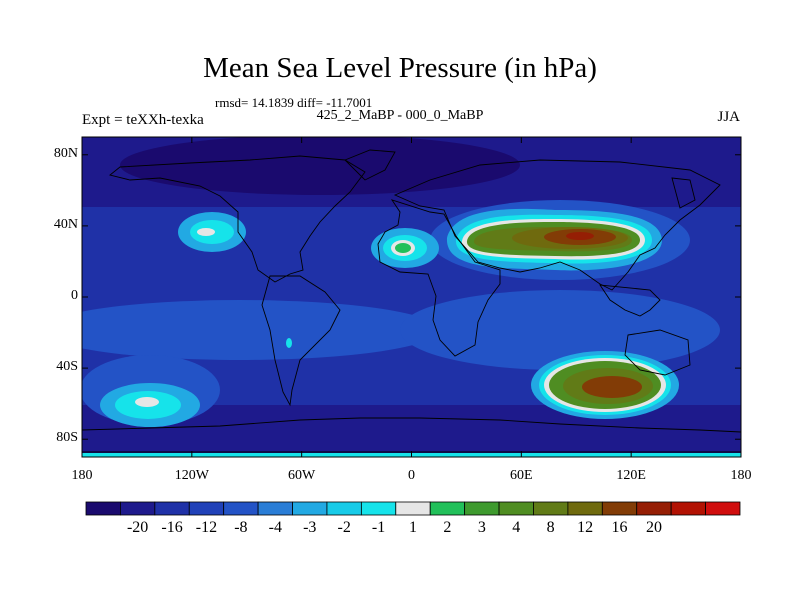 Image resolution: width=800 pixels, height=600 pixels. What do you see at coordinates (653, 527) in the screenshot?
I see `colorbar-level-label: 20` at bounding box center [653, 527].